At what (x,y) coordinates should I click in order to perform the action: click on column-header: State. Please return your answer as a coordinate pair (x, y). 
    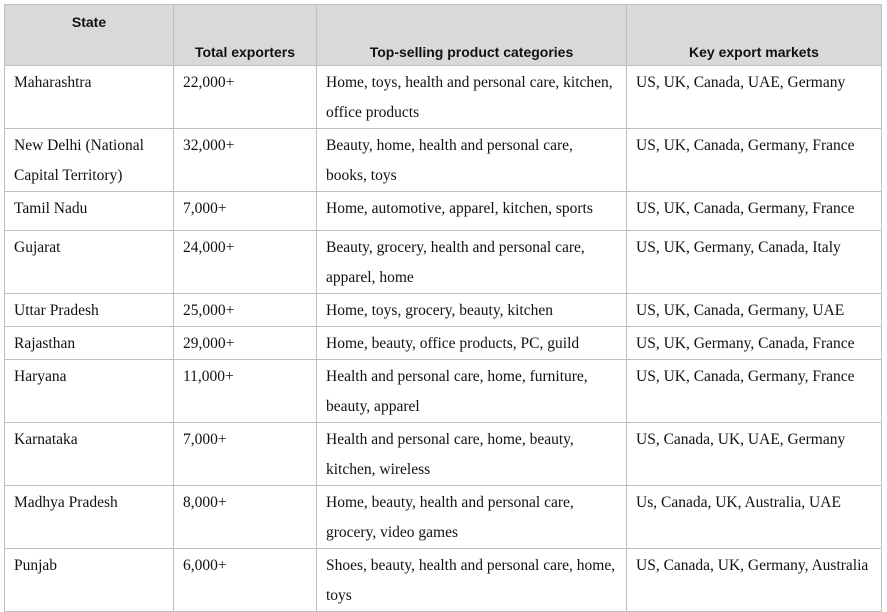
    Looking at the image, I should click on (89, 35).